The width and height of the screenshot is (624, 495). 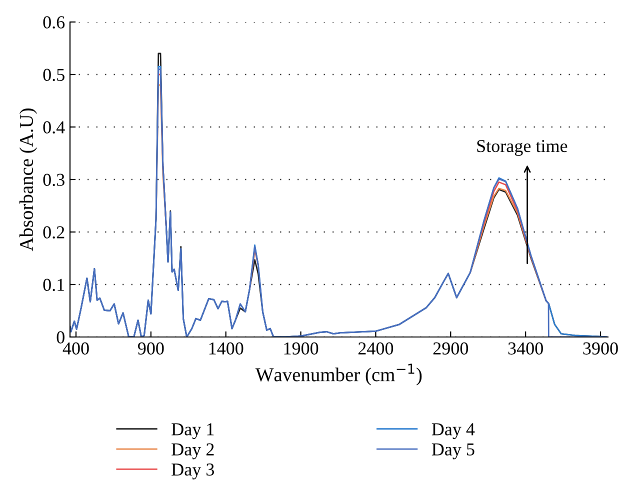 What do you see at coordinates (54, 22) in the screenshot?
I see `y-tick-label: 0.6` at bounding box center [54, 22].